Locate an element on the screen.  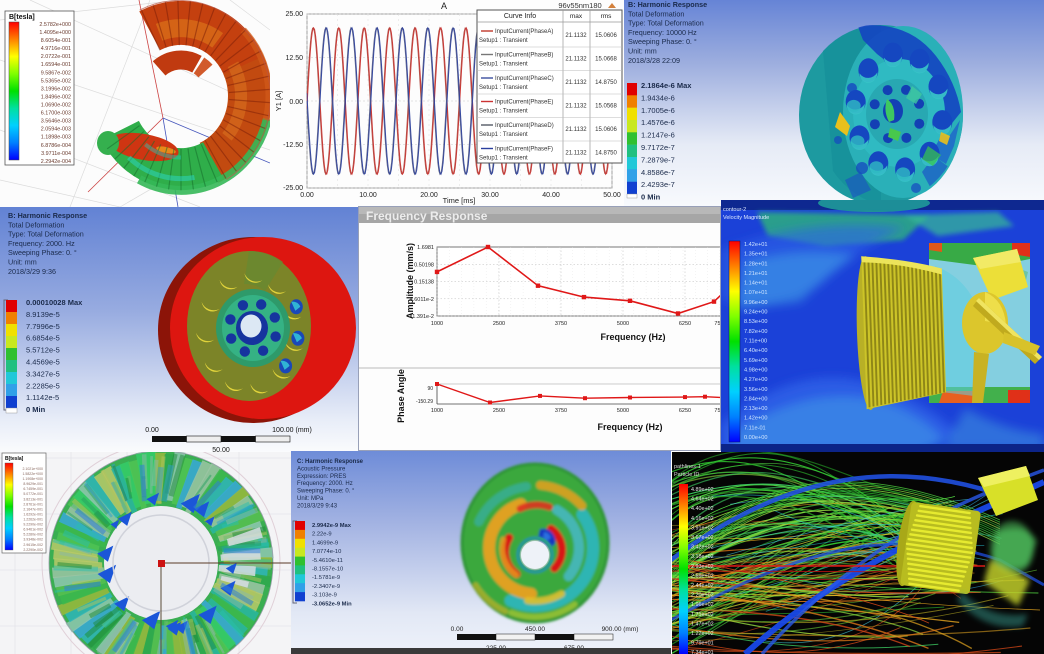
svg-text: 5.5712e-5 is located at coordinates (43, 350).